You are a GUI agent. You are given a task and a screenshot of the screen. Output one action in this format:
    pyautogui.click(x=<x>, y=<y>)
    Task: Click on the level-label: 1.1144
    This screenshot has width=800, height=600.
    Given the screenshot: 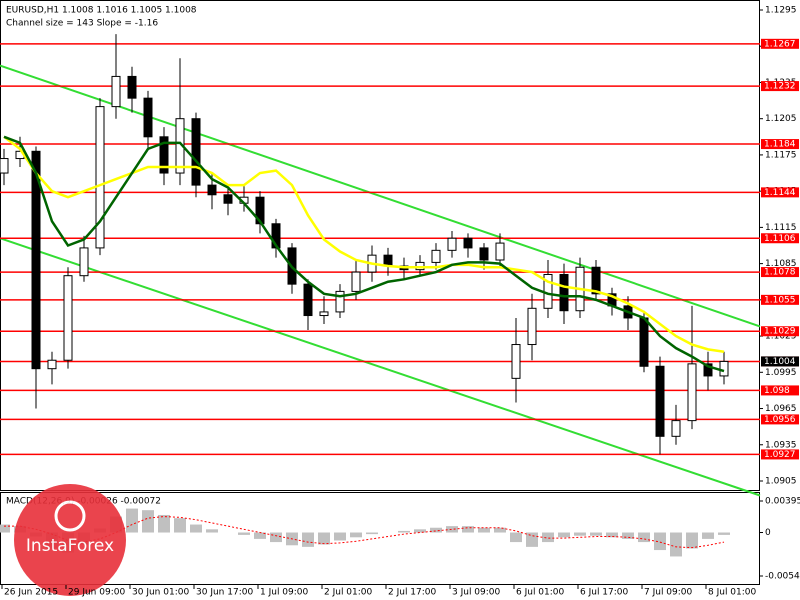 What is the action you would take?
    pyautogui.click(x=780, y=193)
    